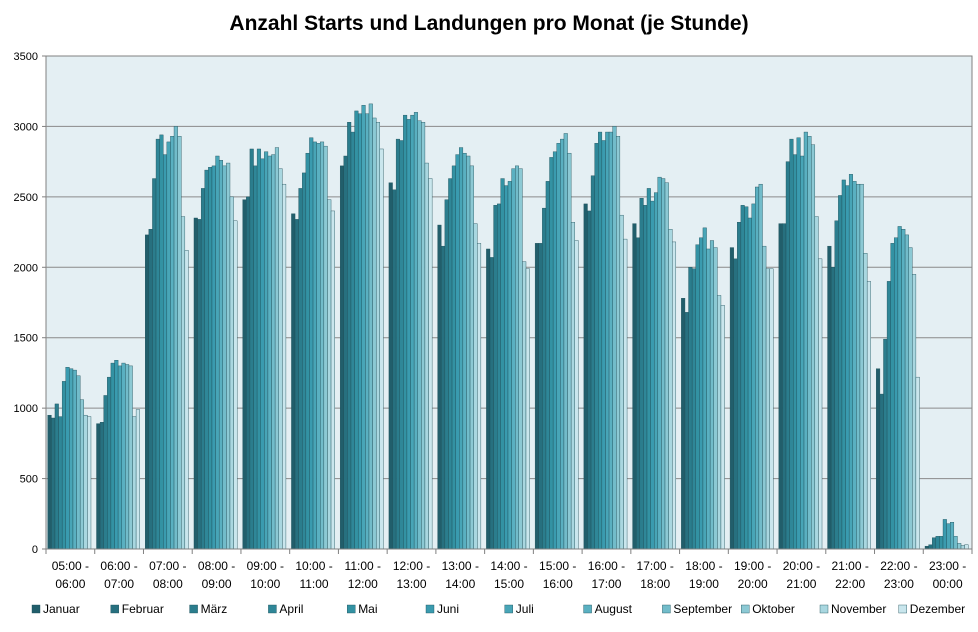 The height and width of the screenshot is (632, 978). I want to click on x-tick-label: 17:00 -, so click(655, 566).